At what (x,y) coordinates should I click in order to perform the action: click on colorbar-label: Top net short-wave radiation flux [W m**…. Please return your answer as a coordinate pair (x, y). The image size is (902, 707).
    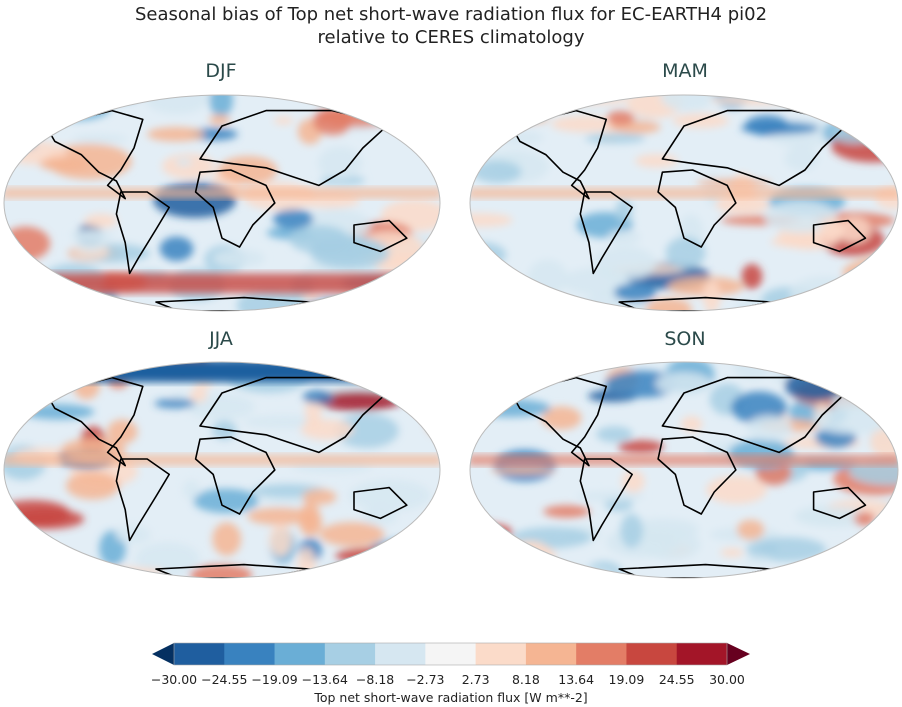
    Looking at the image, I should click on (451, 697).